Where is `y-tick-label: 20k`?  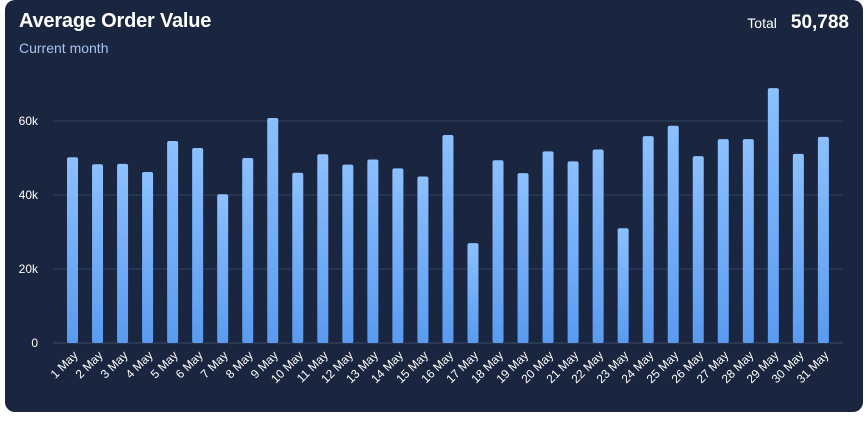
y-tick-label: 20k is located at coordinates (29, 269).